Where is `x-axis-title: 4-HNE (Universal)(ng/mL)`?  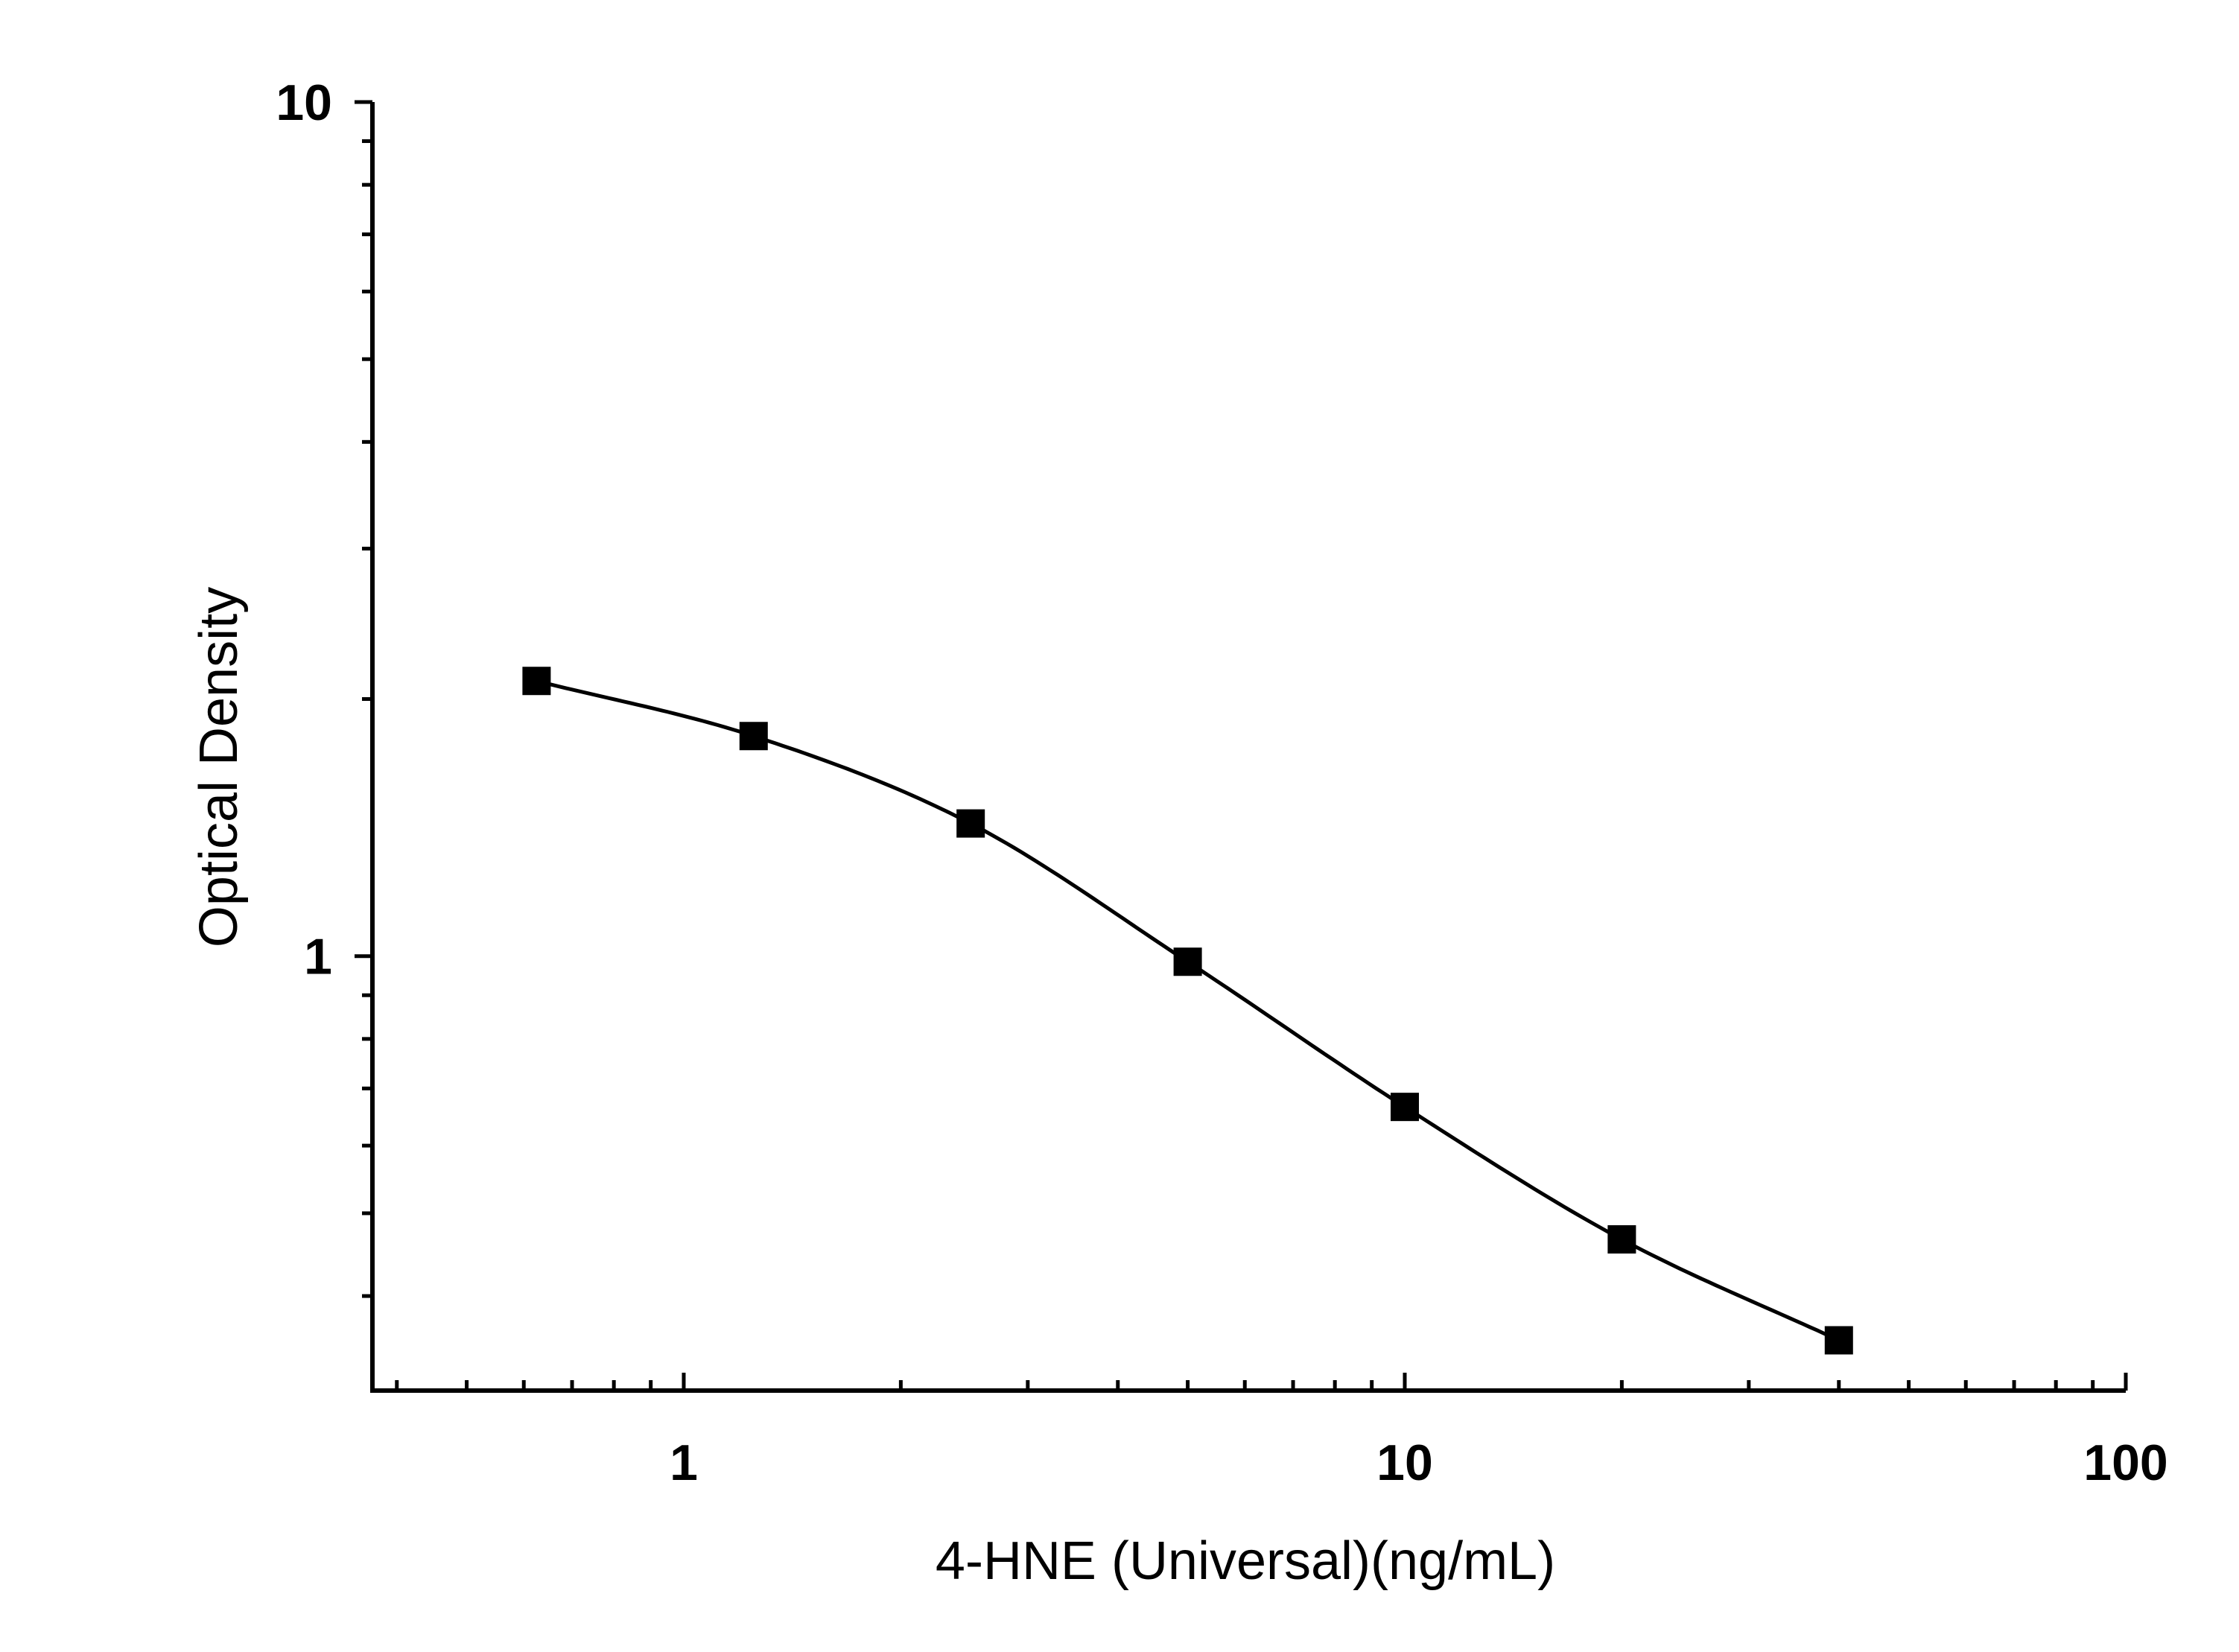 x-axis-title: 4-HNE (Universal)(ng/mL) is located at coordinates (1245, 1561).